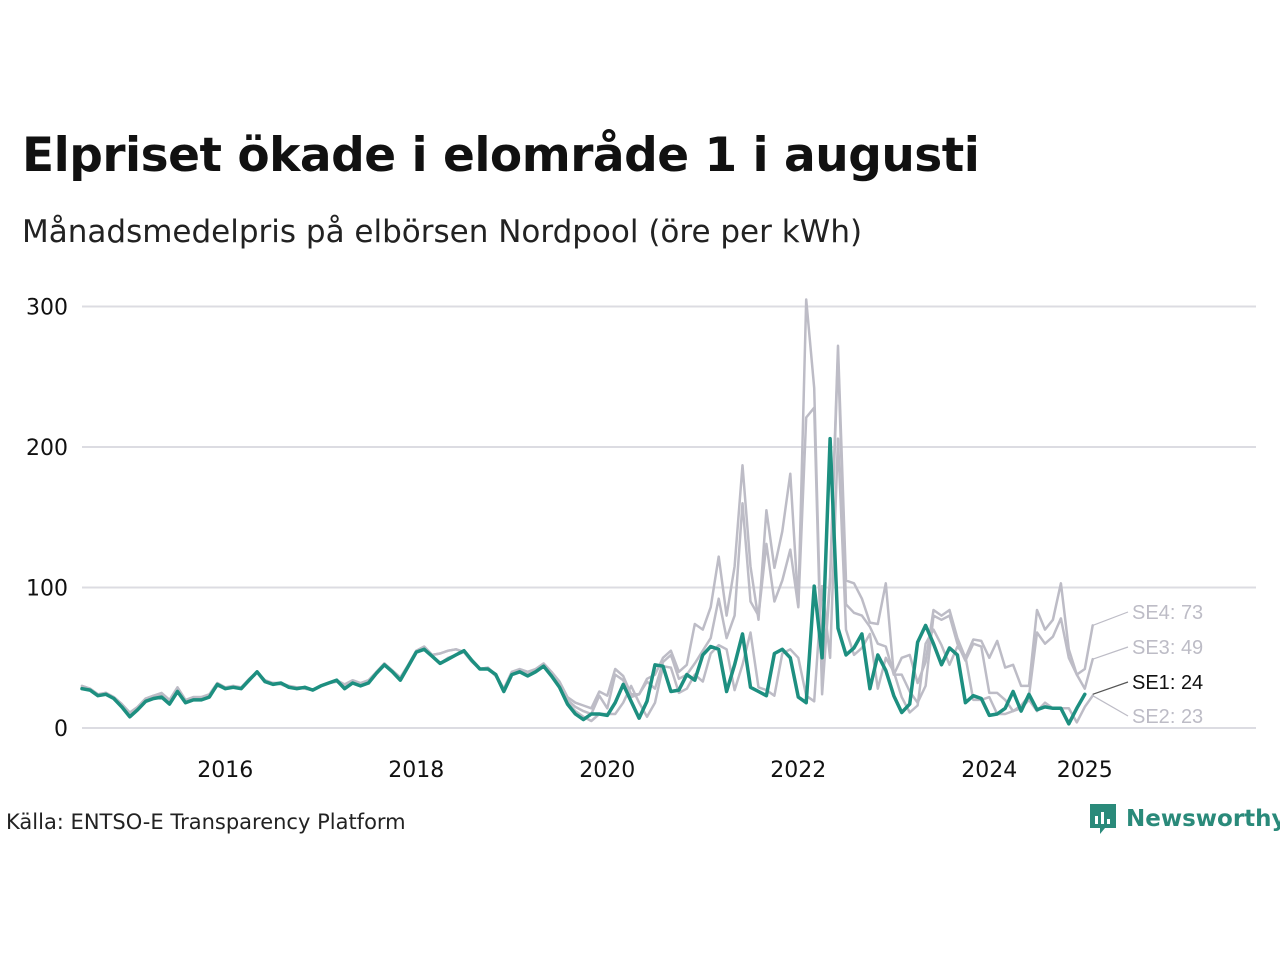  What do you see at coordinates (1085, 770) in the screenshot?
I see `x-tick-label: 2025` at bounding box center [1085, 770].